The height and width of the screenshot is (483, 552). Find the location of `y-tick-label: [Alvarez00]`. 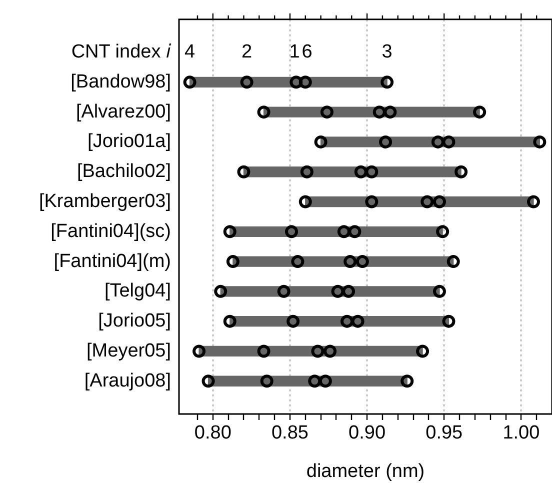

y-tick-label: [Alvarez00] is located at coordinates (123, 111).